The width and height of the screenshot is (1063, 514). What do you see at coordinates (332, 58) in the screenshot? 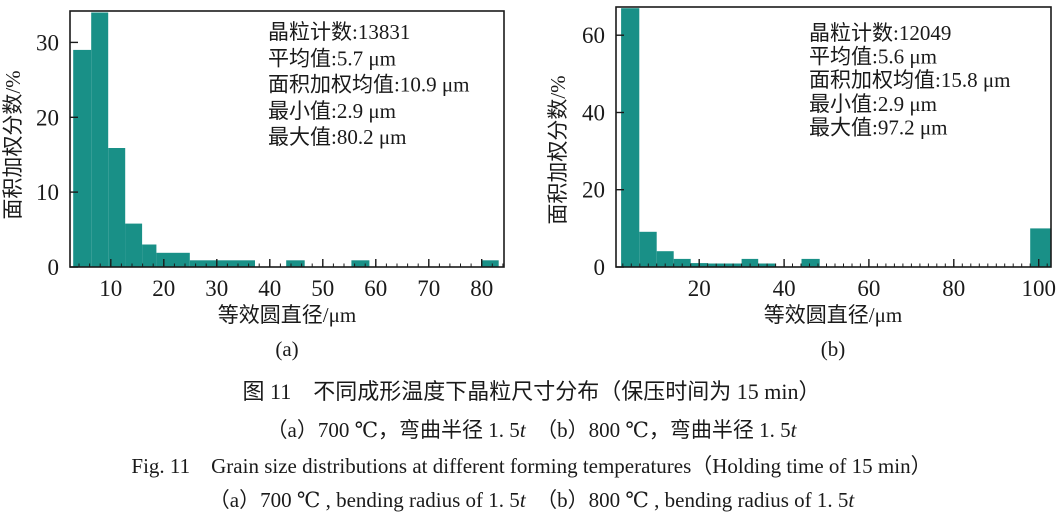
I see `stats-annotation-line: 平均值:5.7 μm` at bounding box center [332, 58].